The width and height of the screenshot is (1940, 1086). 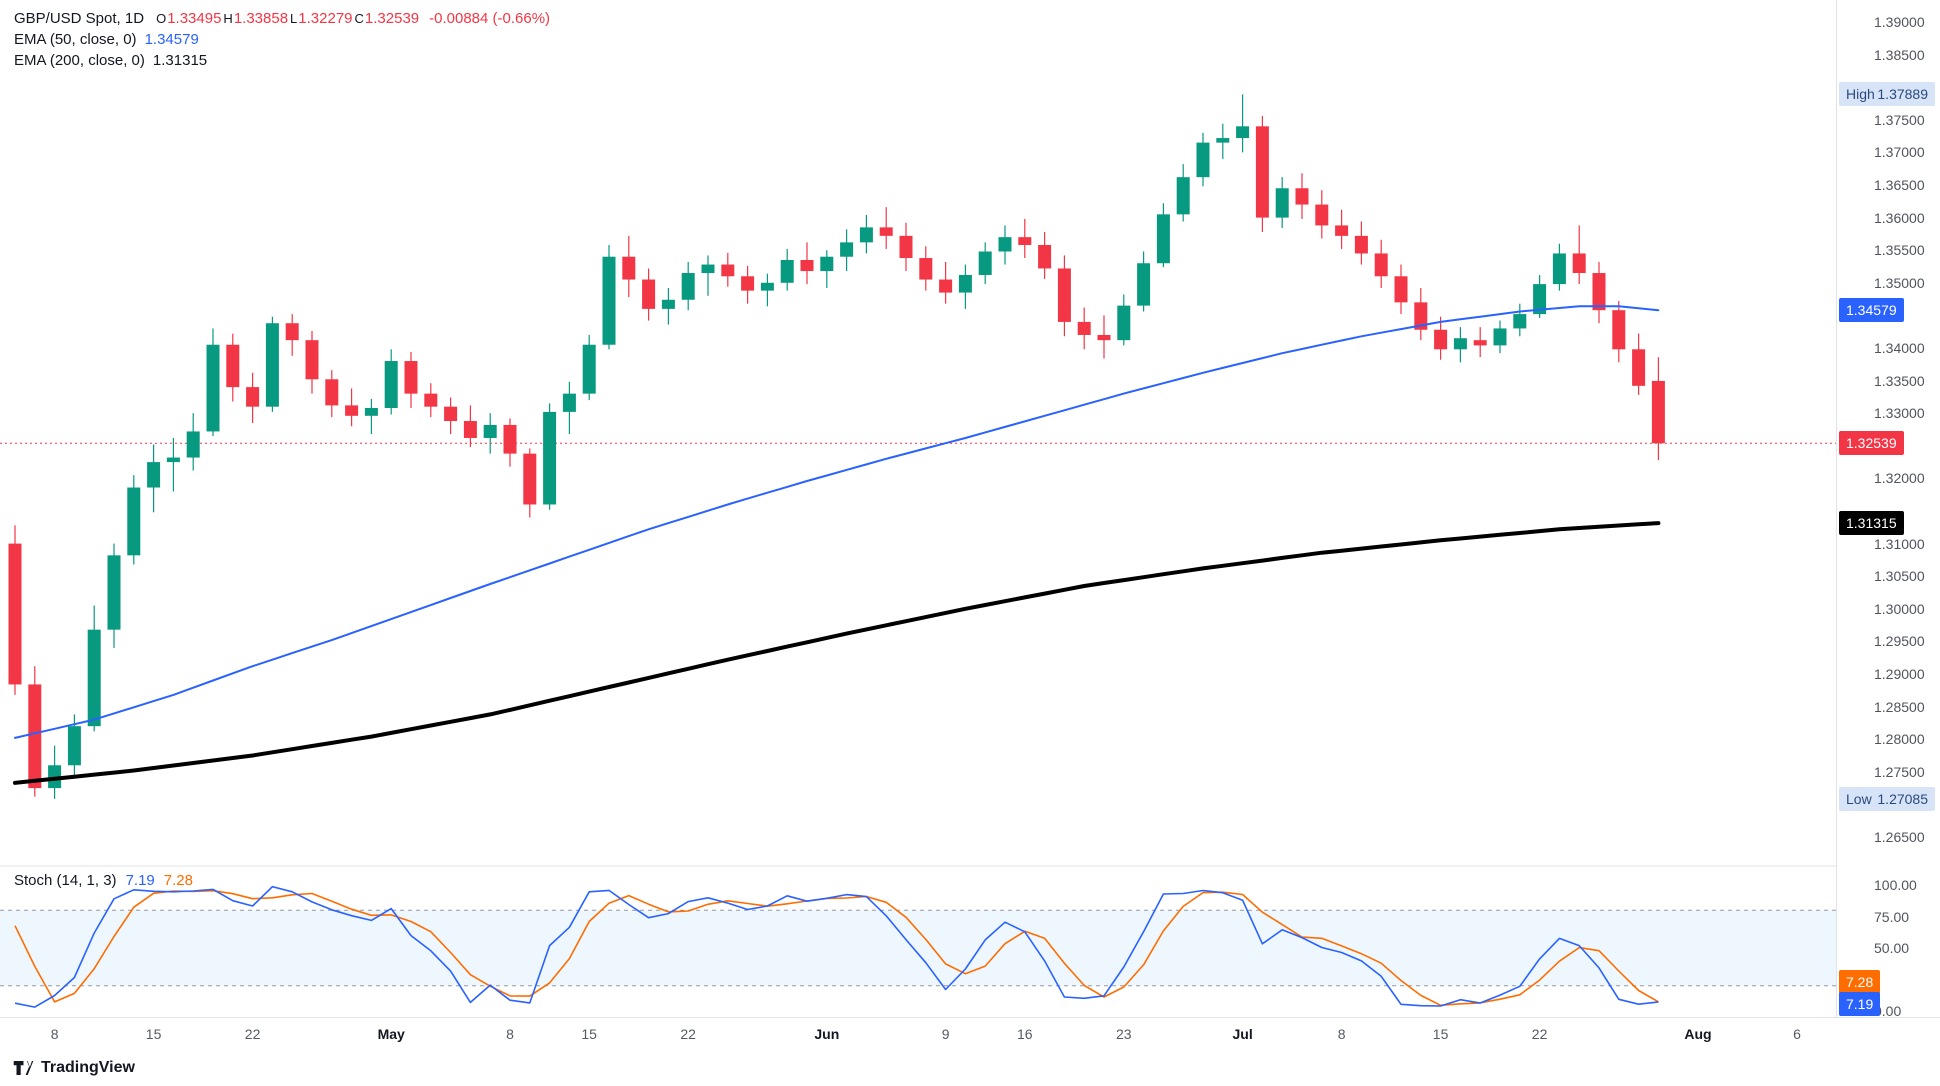 I want to click on price-axis-label: 1.29500, so click(x=1899, y=641).